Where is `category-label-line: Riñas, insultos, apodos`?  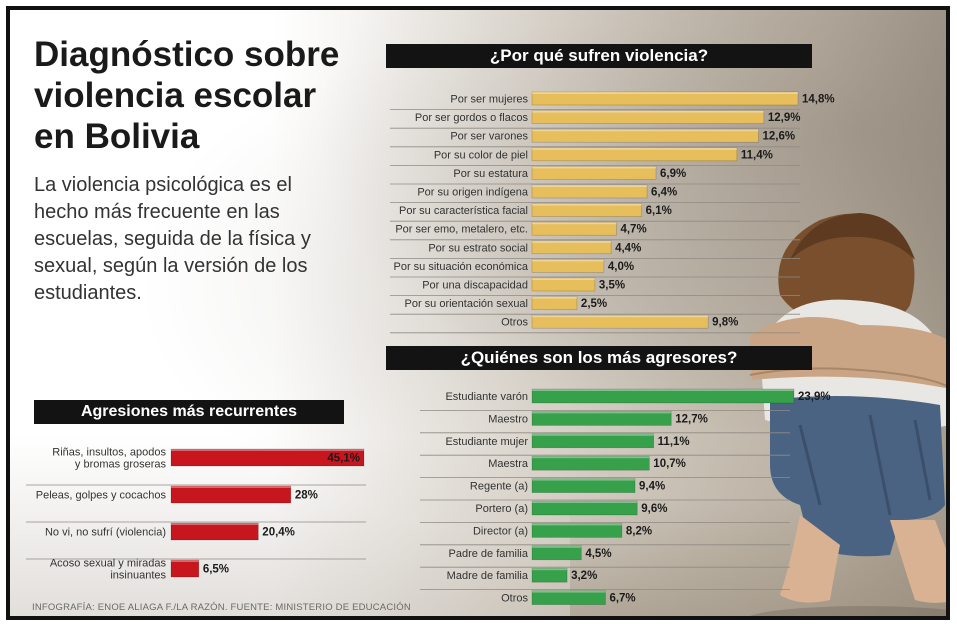
category-label-line: Riñas, insultos, apodos is located at coordinates (109, 453).